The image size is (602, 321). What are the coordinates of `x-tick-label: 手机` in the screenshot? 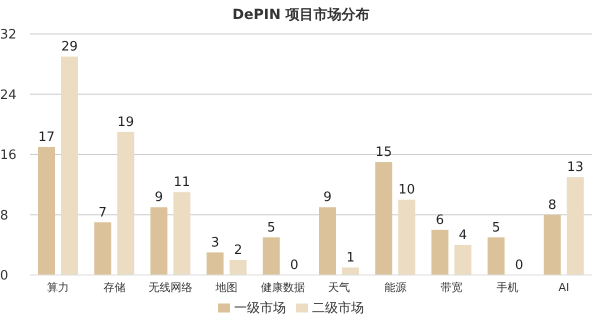 It's located at (507, 287).